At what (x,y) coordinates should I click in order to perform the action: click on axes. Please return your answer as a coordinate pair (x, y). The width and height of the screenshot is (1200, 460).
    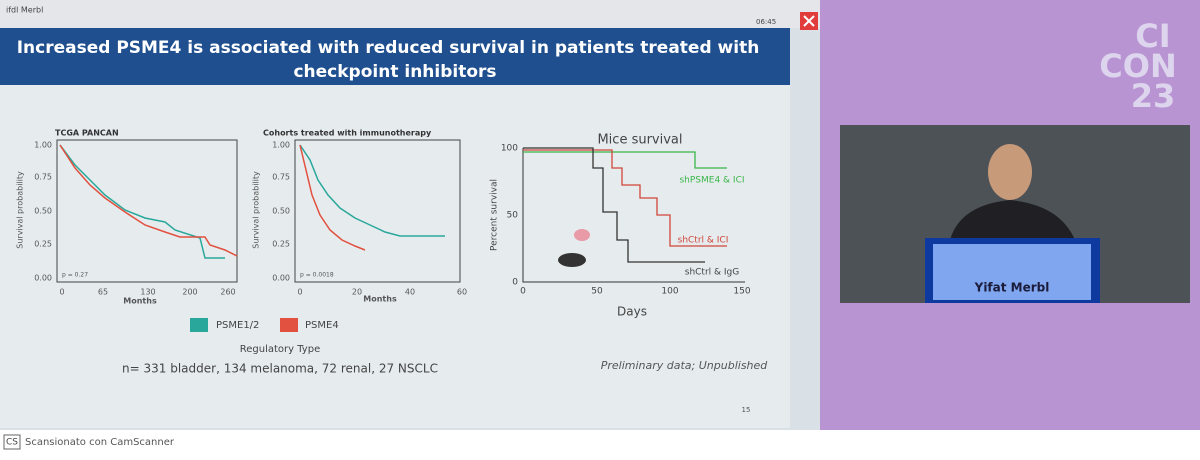
    Looking at the image, I should click on (633, 215).